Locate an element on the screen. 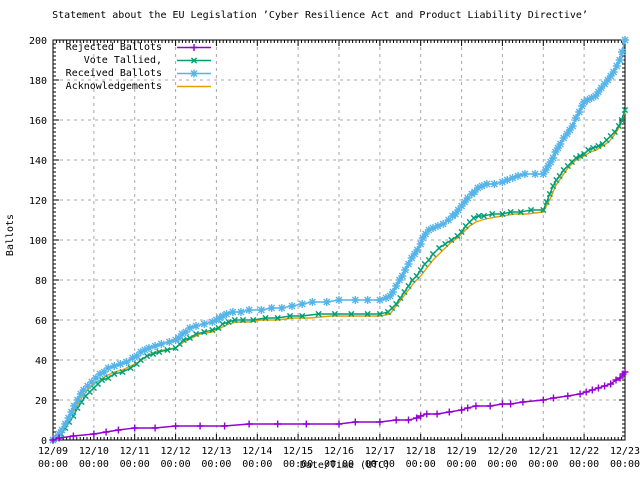 Image resolution: width=640 pixels, height=480 pixels. legend-label: Received Ballots is located at coordinates (113, 73).